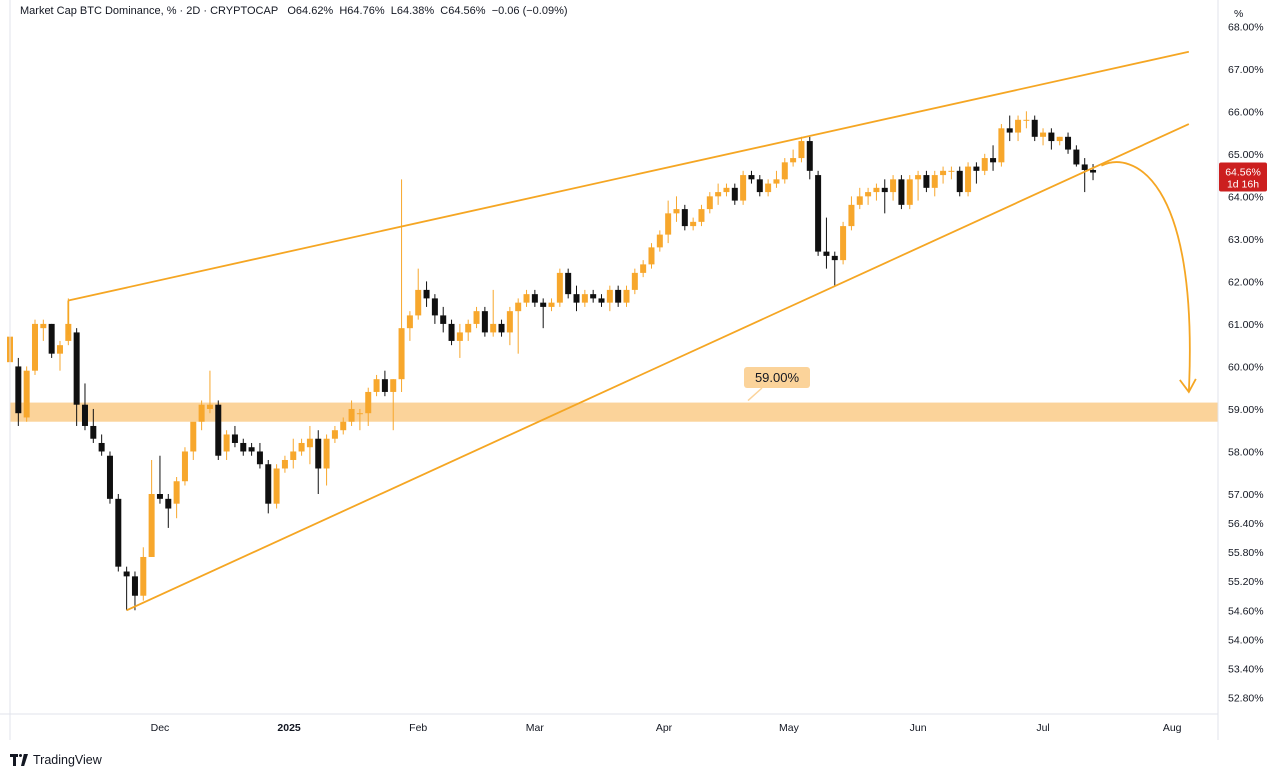 The image size is (1280, 776). What do you see at coordinates (444, 11) in the screenshot?
I see `ohlc-close-label: C` at bounding box center [444, 11].